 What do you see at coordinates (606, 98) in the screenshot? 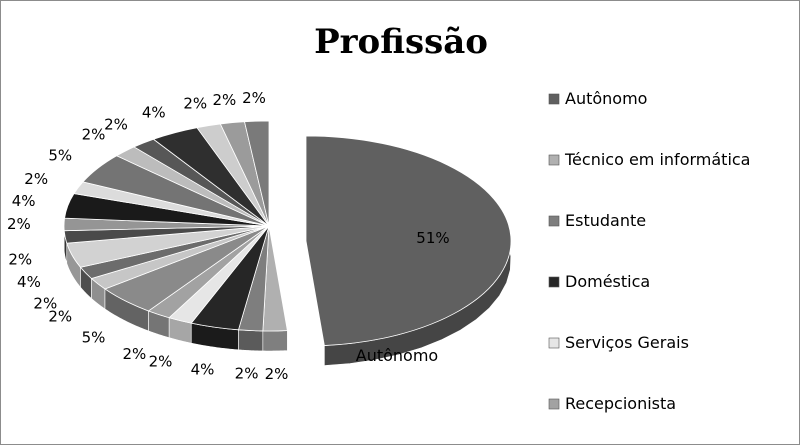
I see `legend-label: Autônomo` at bounding box center [606, 98].